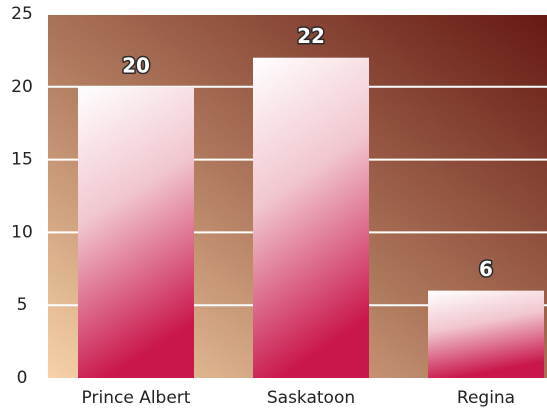  I want to click on bar, so click(486, 334).